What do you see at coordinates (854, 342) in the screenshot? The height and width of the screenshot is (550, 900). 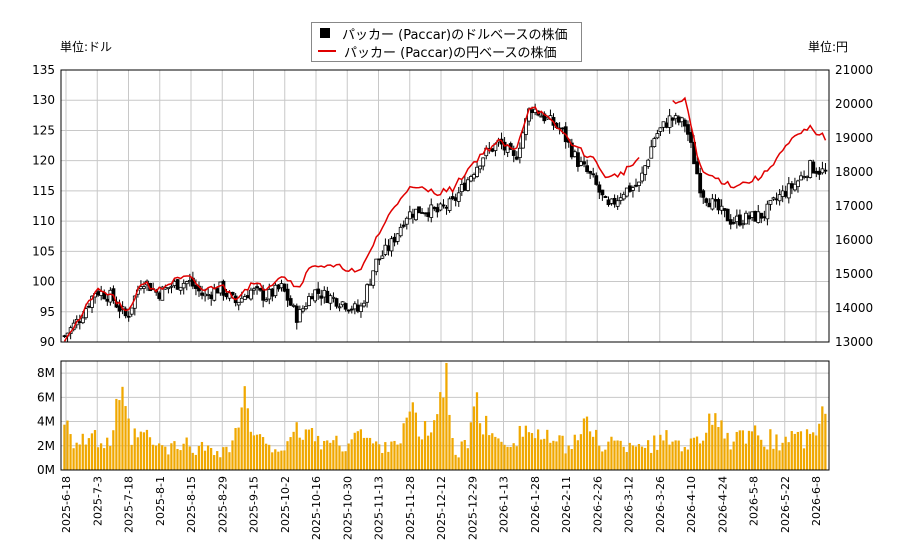 I see `jpy-tick-label: 13000` at bounding box center [854, 342].